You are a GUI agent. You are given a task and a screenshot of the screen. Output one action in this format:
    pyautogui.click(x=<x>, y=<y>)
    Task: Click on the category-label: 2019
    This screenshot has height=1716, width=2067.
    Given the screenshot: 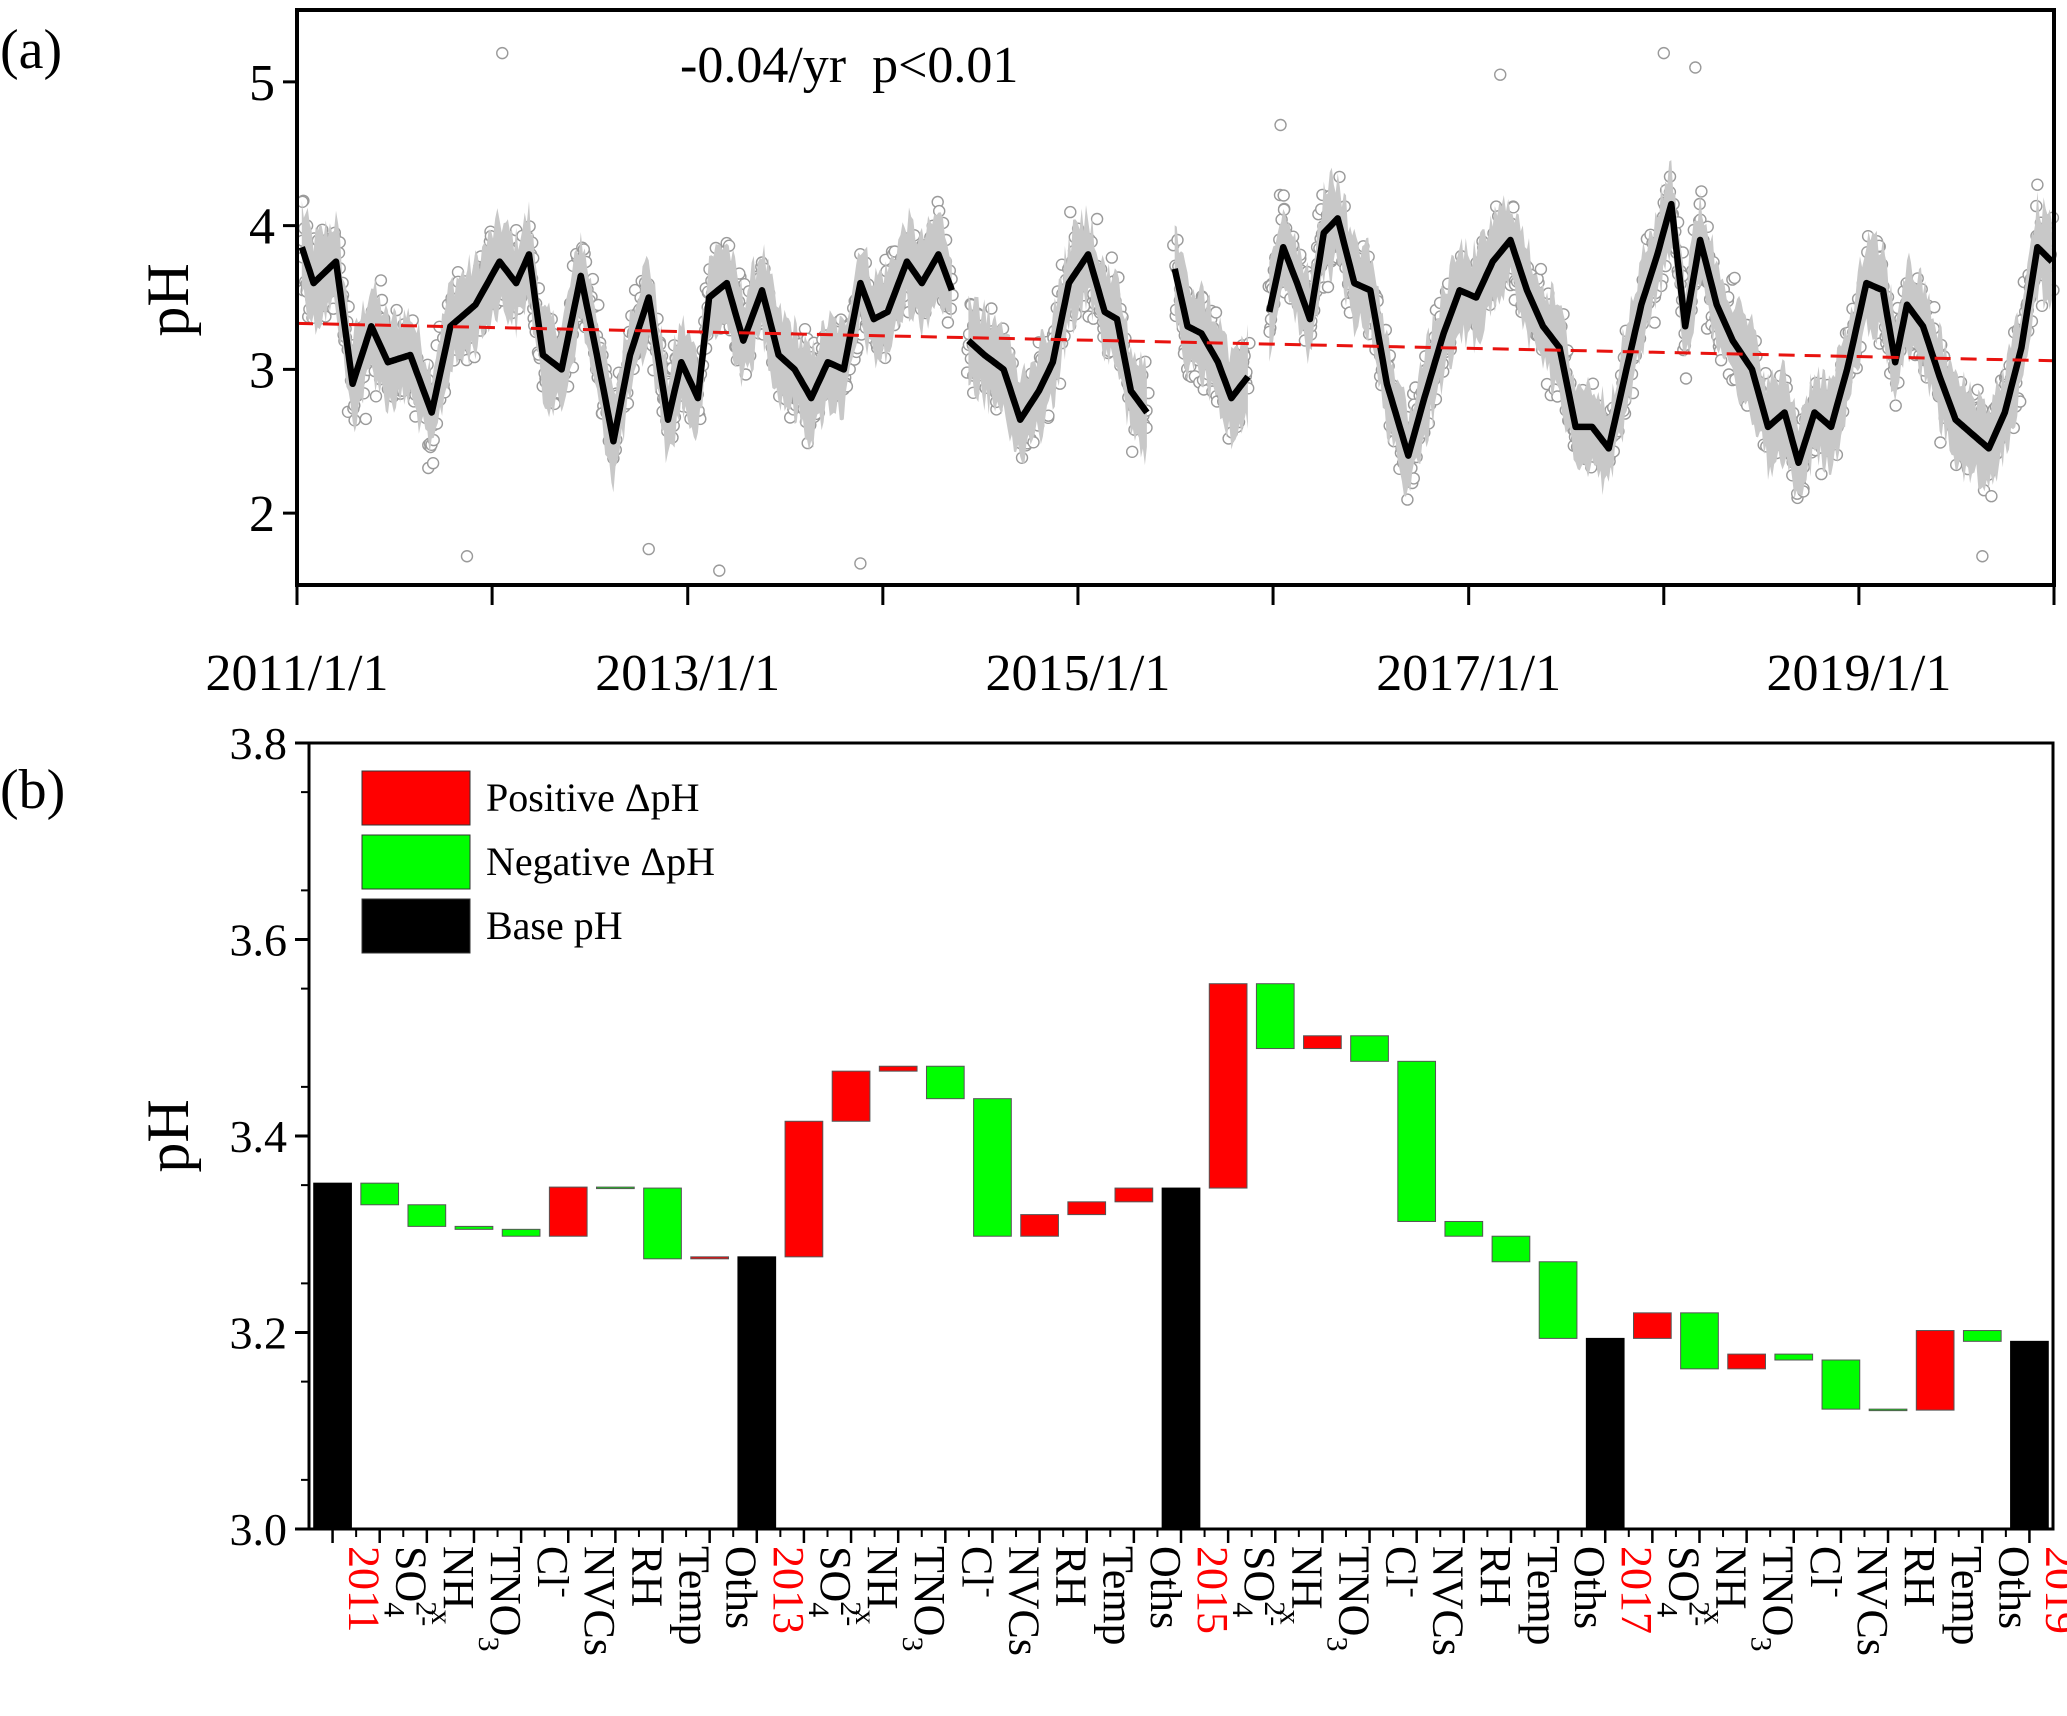 What is the action you would take?
    pyautogui.click(x=2051, y=1590)
    